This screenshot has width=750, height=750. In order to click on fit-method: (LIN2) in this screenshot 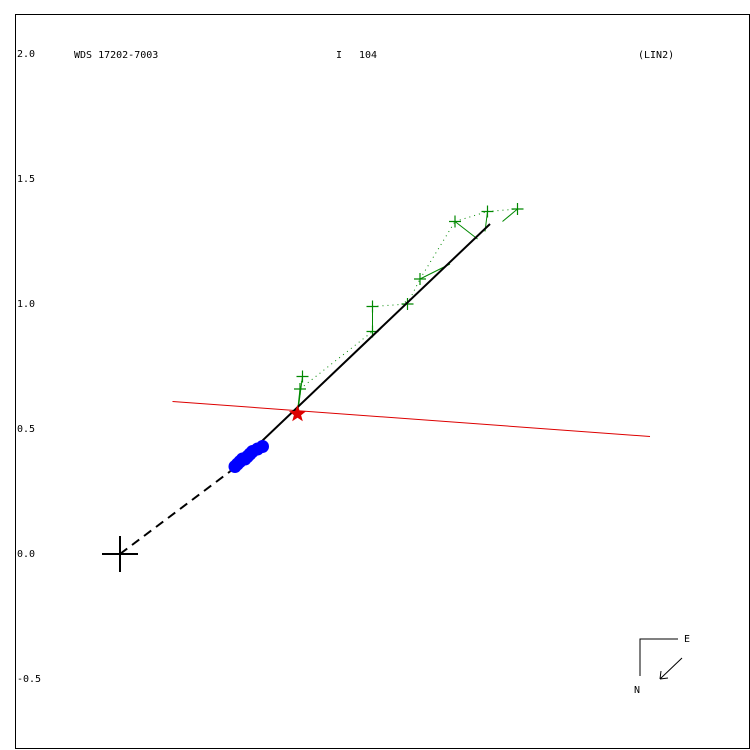, I will do `click(656, 55)`.